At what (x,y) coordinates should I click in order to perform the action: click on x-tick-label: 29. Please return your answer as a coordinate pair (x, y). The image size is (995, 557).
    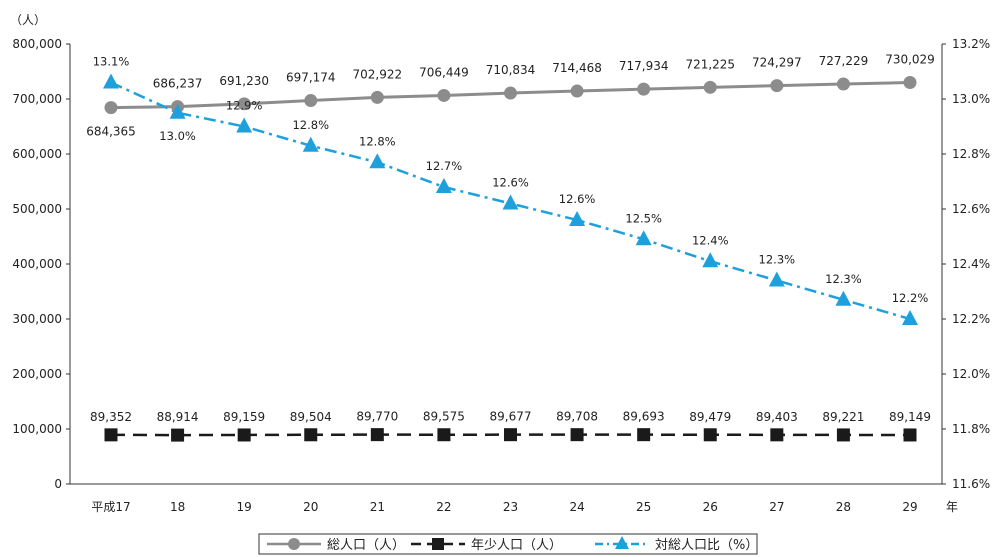
    Looking at the image, I should click on (909, 507).